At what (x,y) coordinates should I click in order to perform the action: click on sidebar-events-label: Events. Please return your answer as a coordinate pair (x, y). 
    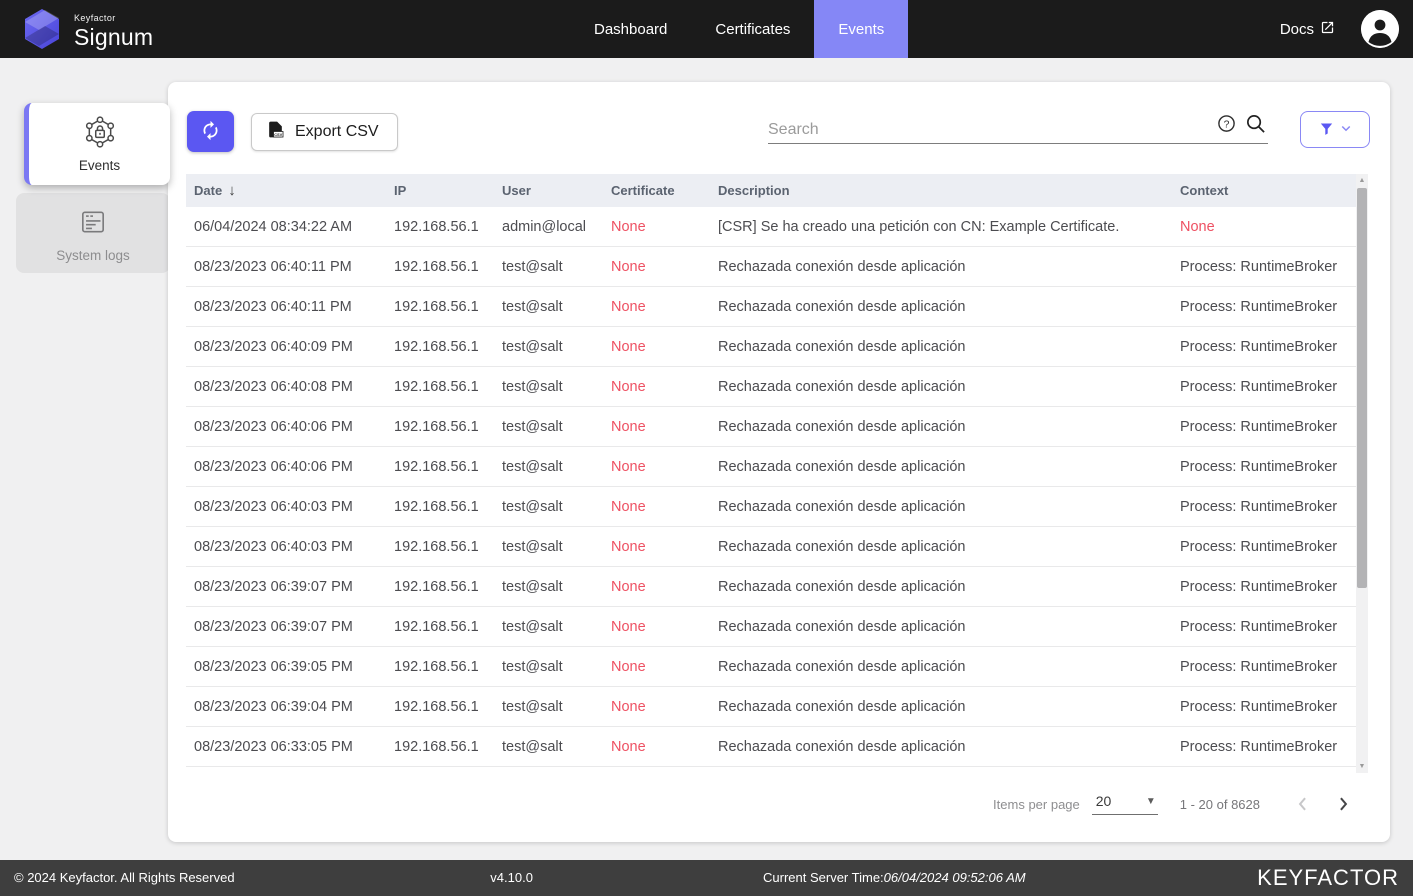
    Looking at the image, I should click on (99, 165).